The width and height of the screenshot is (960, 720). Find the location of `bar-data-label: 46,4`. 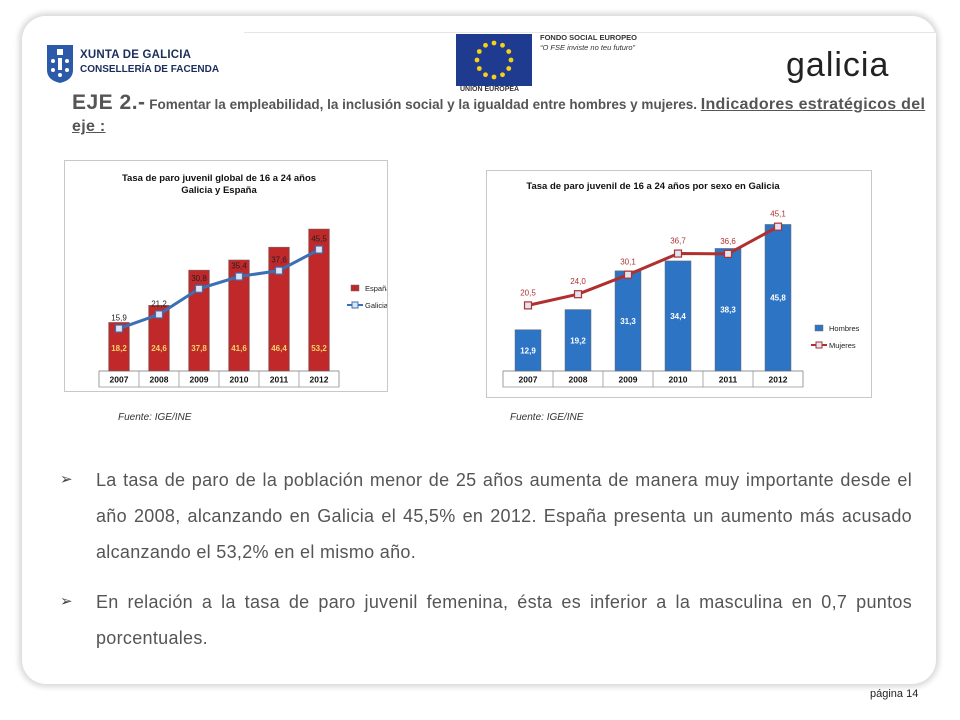

bar-data-label: 46,4 is located at coordinates (279, 348).